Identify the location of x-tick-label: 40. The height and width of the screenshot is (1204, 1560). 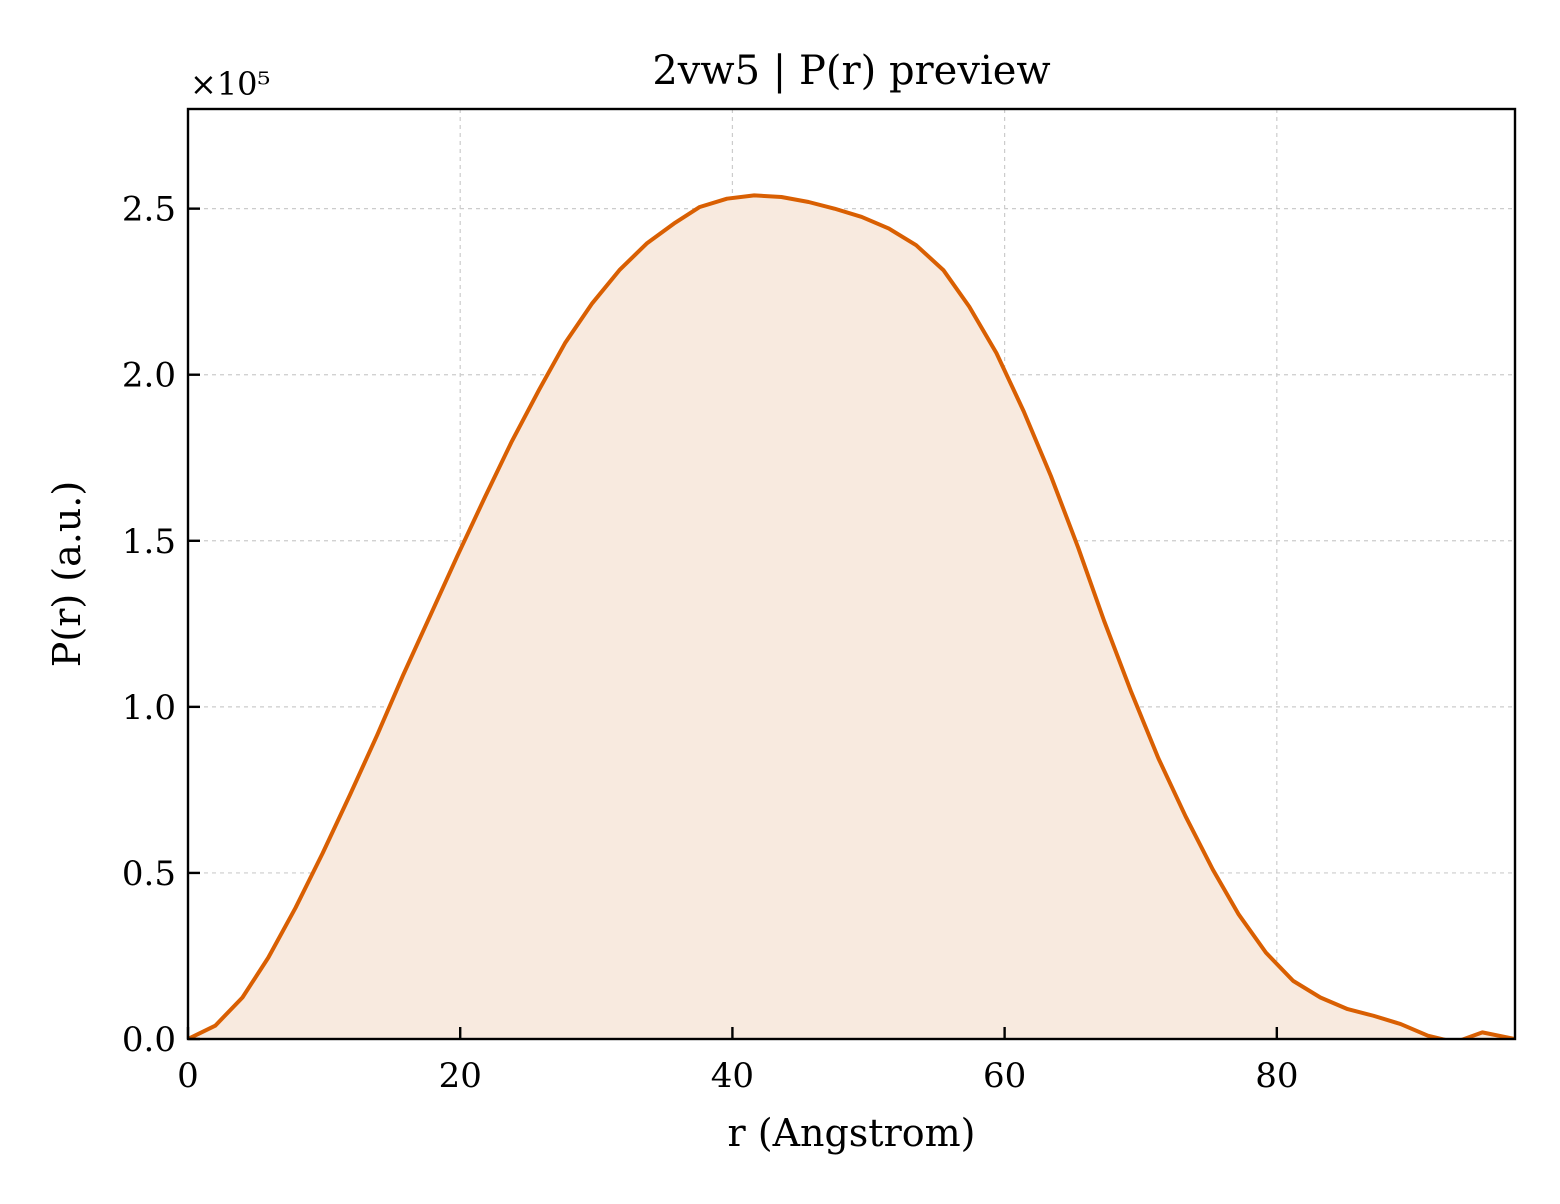
(732, 1076).